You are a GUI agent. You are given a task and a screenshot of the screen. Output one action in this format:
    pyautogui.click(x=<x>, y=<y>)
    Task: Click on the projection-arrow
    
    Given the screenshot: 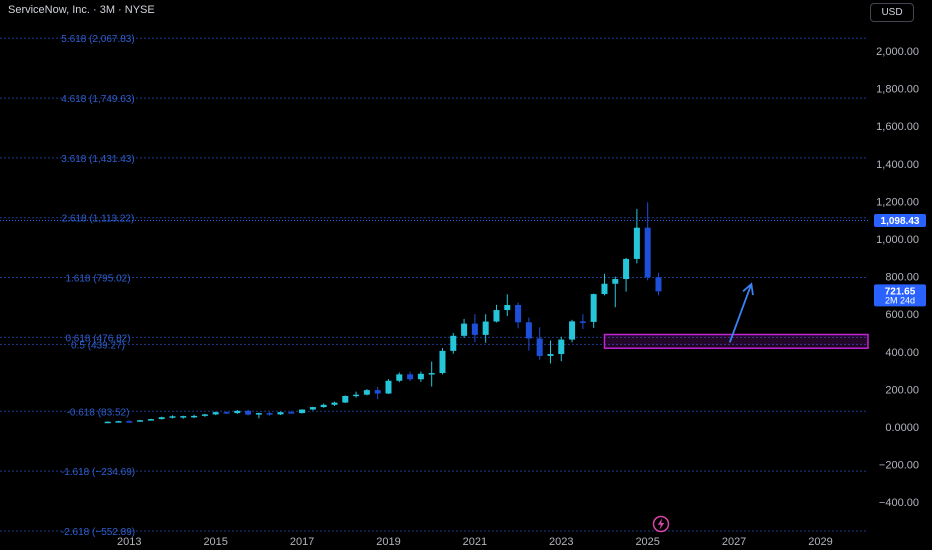 What is the action you would take?
    pyautogui.click(x=741, y=312)
    